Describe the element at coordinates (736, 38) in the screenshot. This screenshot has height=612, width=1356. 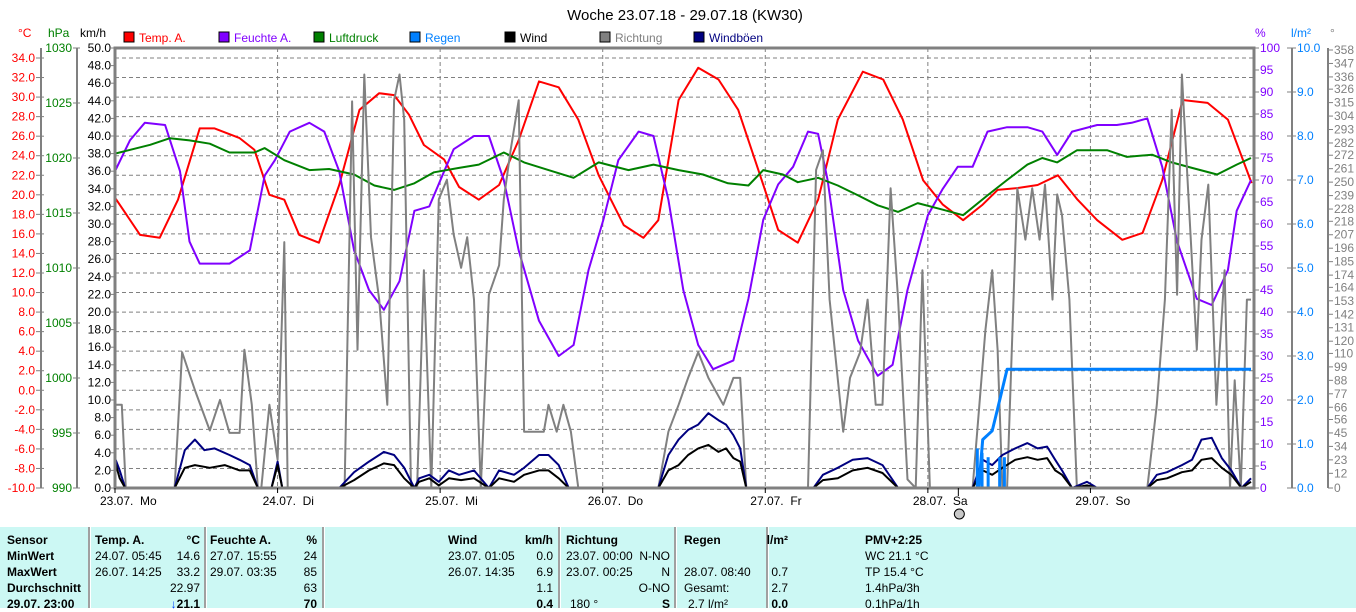
I see `legend-label: Windböen` at that location.